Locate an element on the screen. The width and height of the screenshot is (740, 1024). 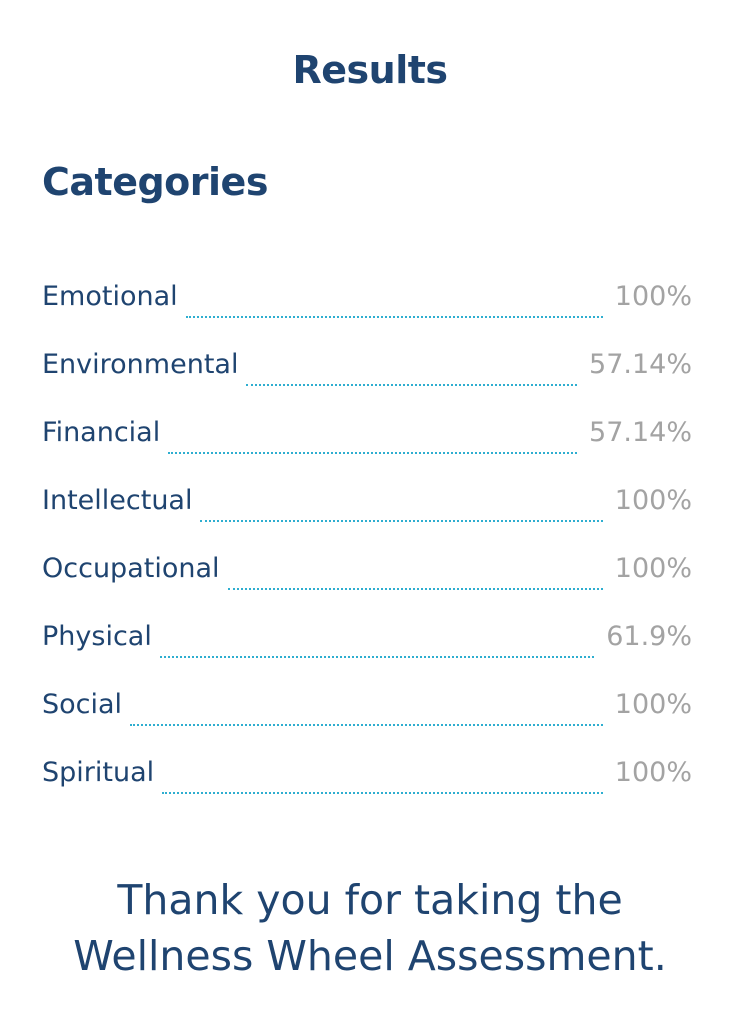
thank-you-line-1: Thank you for taking the is located at coordinates (370, 900).